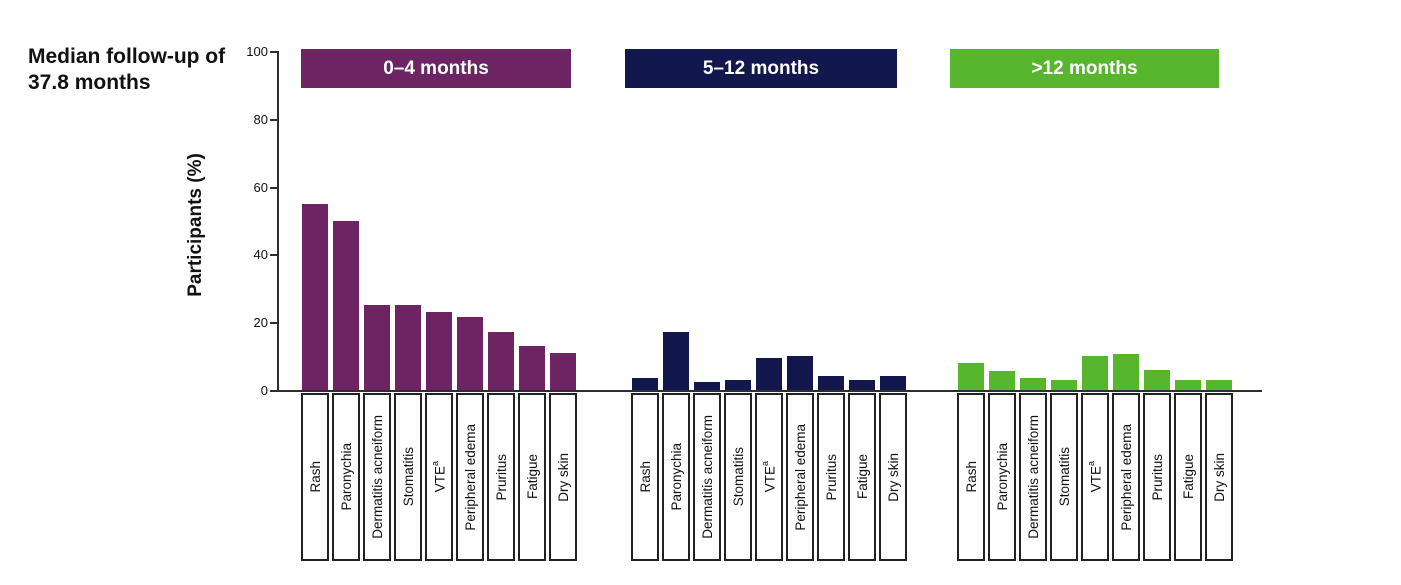 This screenshot has width=1401, height=585. I want to click on bar-5-12-months-dry-skin, so click(893, 383).